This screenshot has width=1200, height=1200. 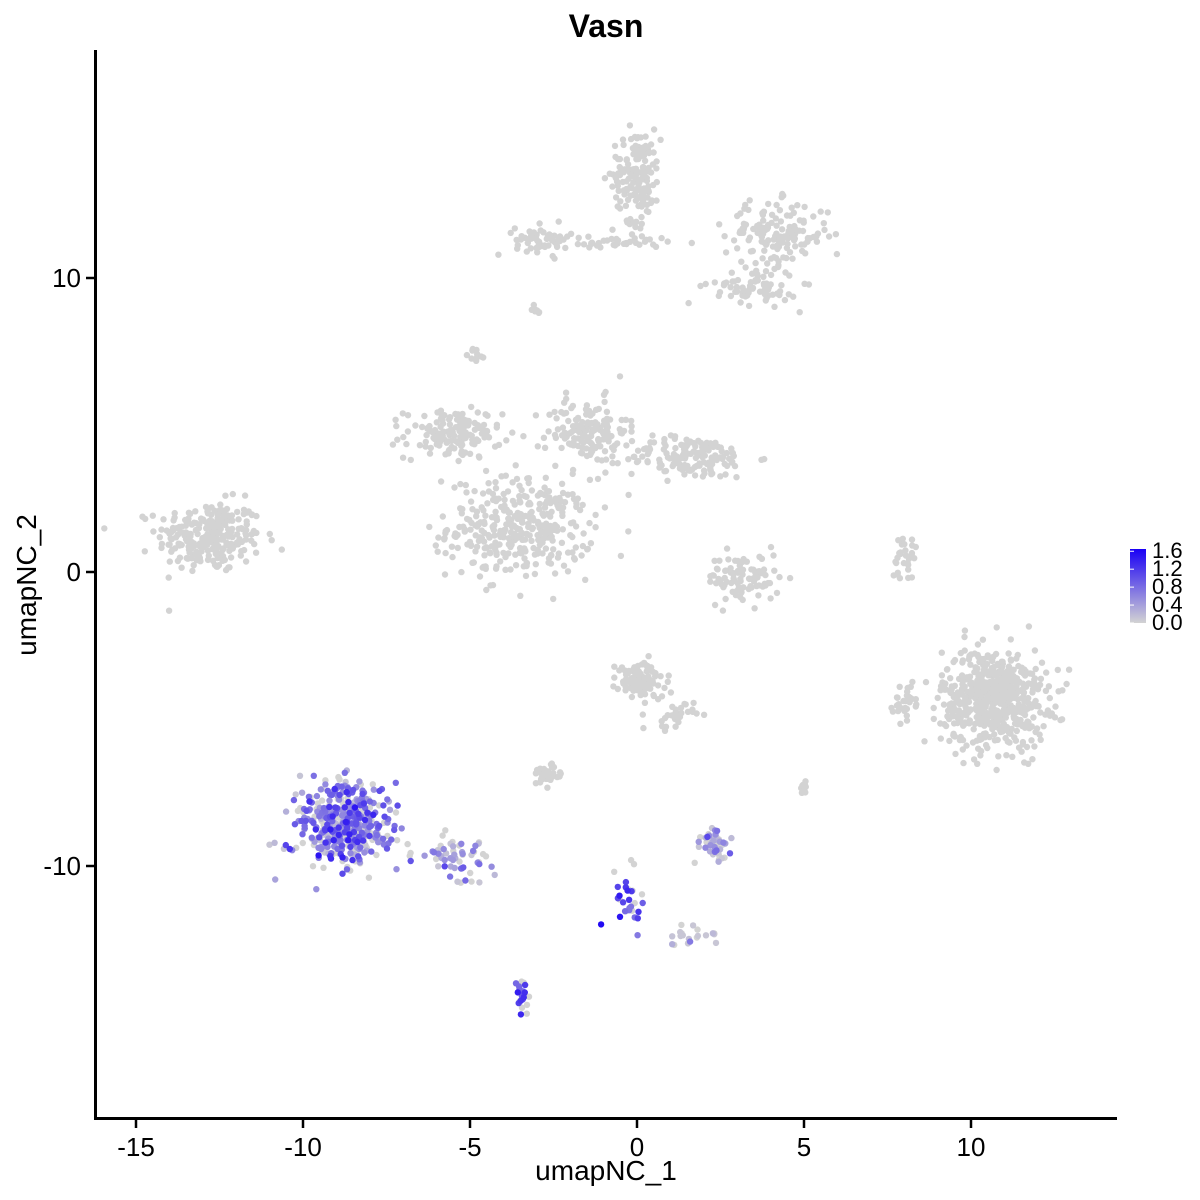 What do you see at coordinates (606, 1170) in the screenshot?
I see `x-axis-label: umapNC_1` at bounding box center [606, 1170].